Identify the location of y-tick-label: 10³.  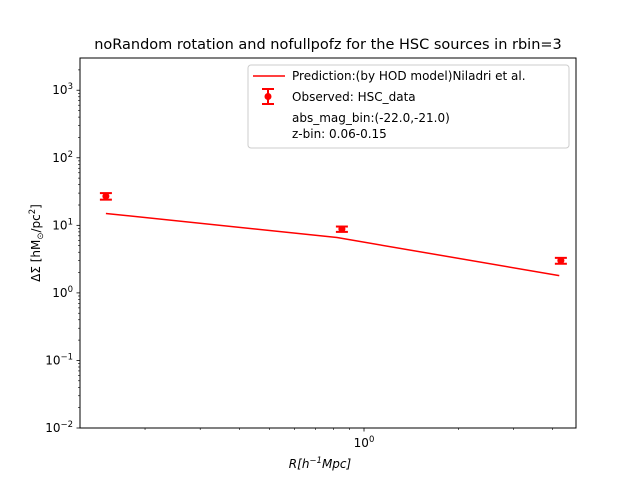
(62, 89).